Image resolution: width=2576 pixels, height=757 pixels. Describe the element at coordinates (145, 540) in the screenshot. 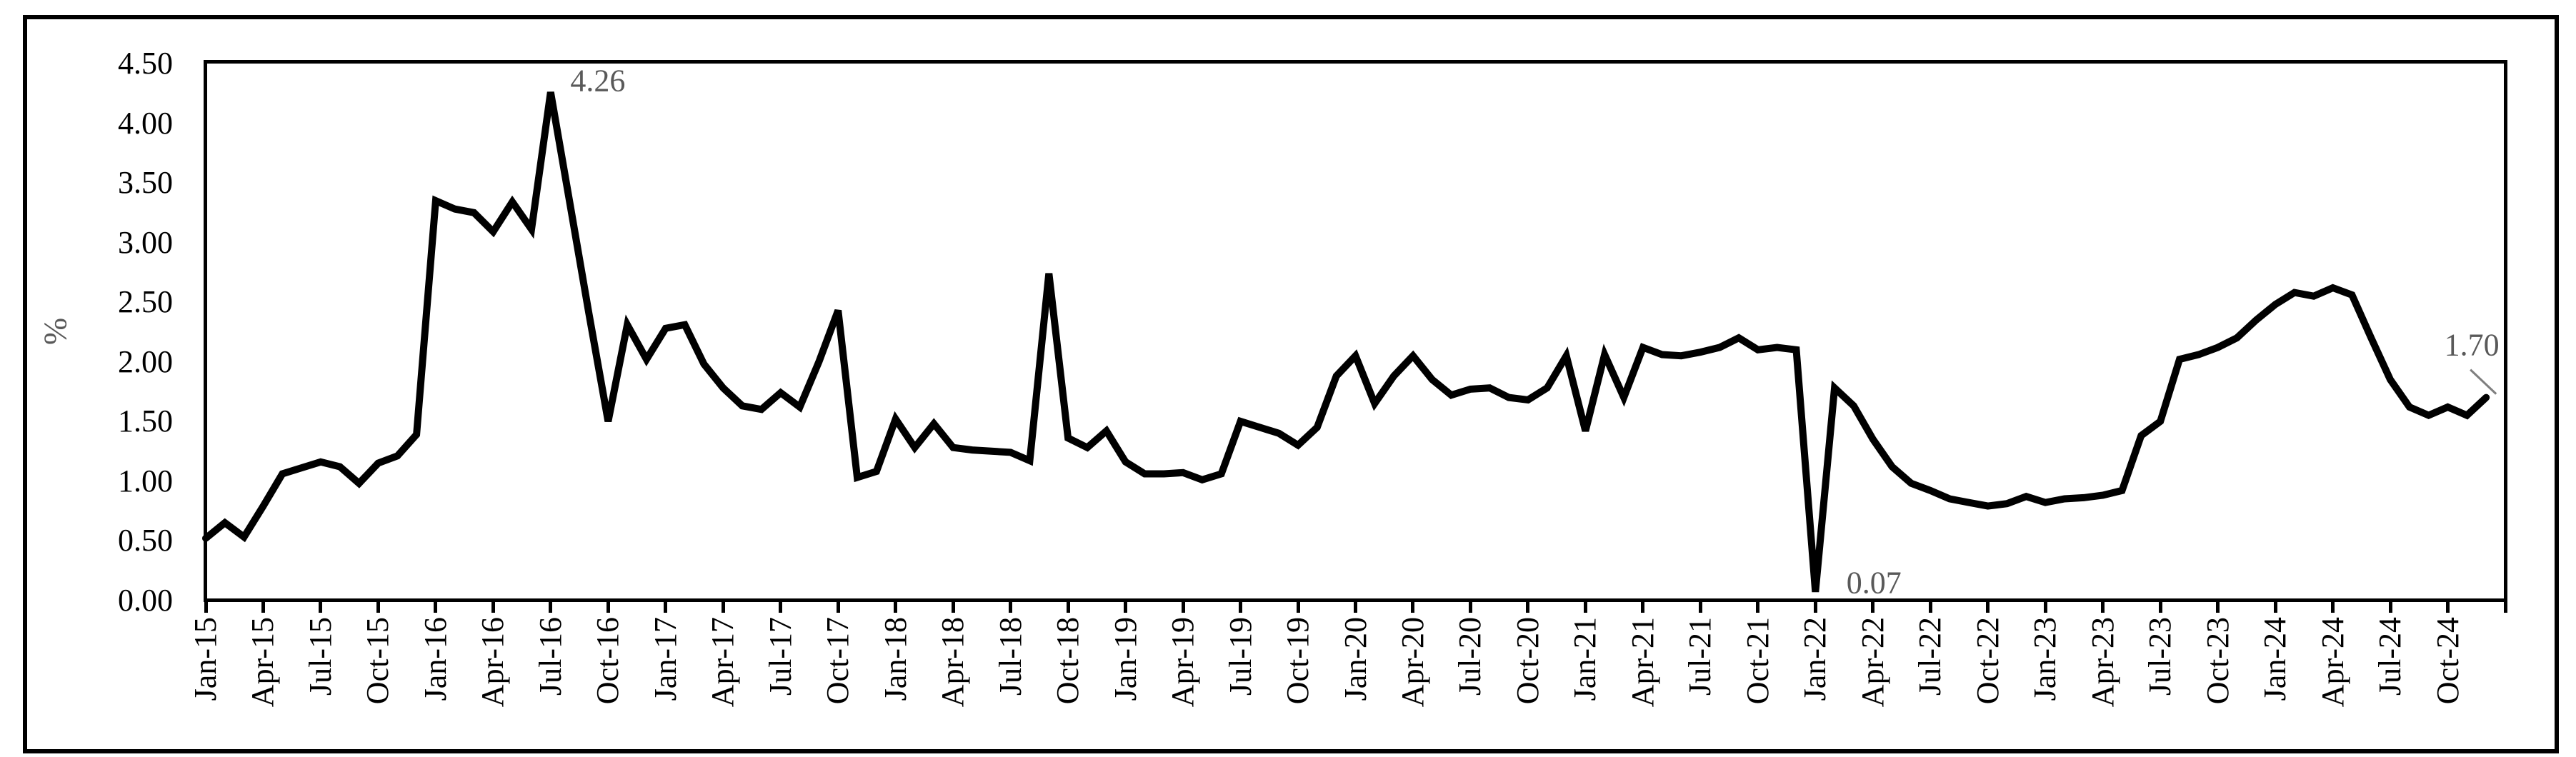

I see `y-tick-label: 0.50` at that location.